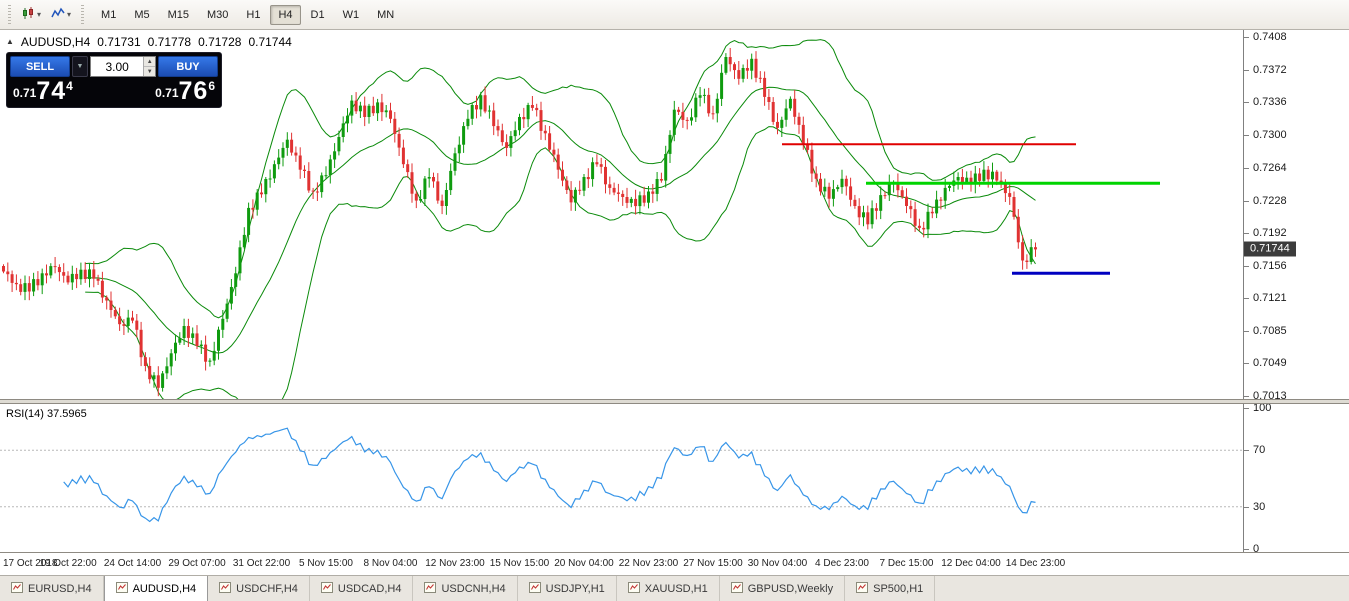 The width and height of the screenshot is (1349, 601). I want to click on time-axis-label: 22 Nov 23:00, so click(648, 563).